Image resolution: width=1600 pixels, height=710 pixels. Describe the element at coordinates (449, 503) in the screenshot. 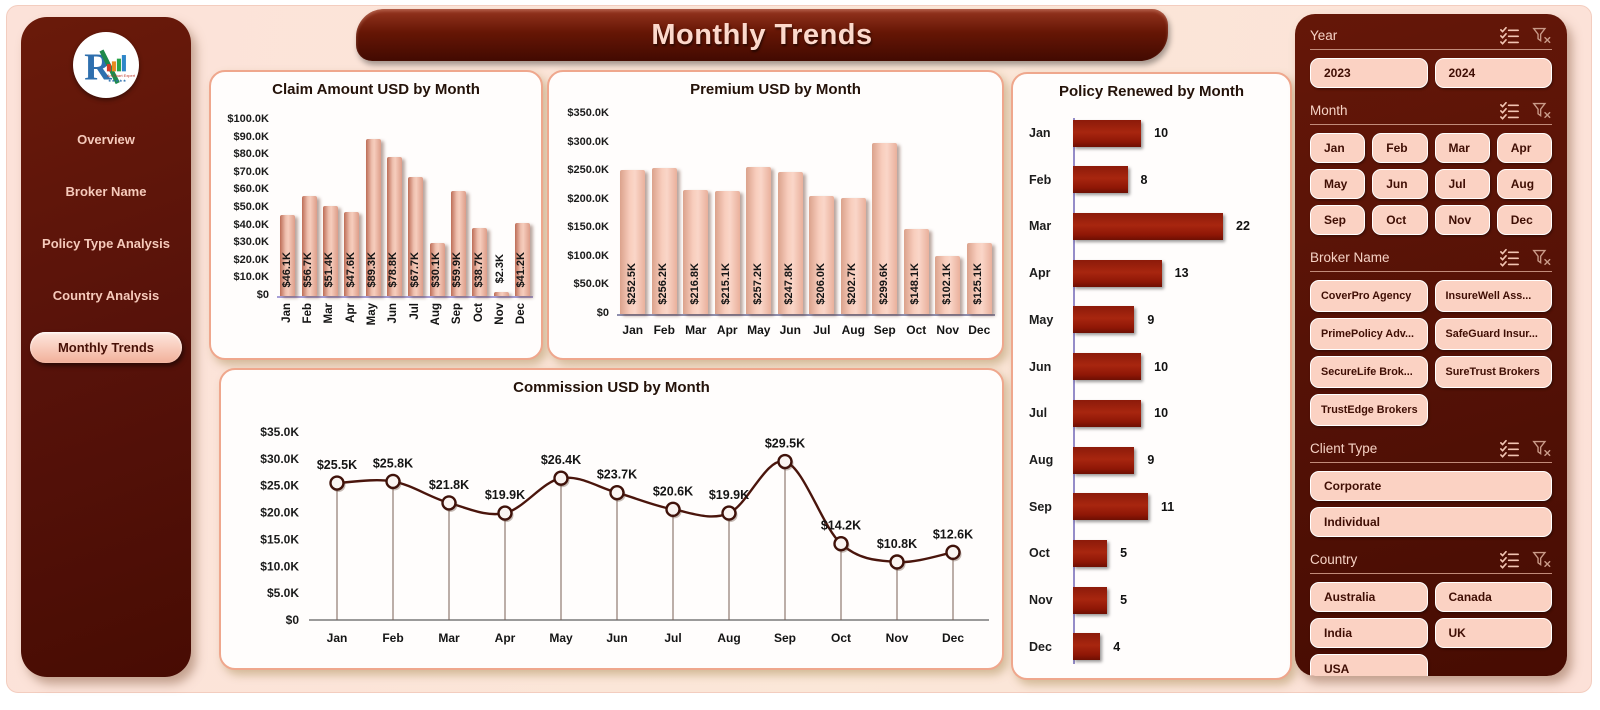

I see `data-point-mar` at that location.